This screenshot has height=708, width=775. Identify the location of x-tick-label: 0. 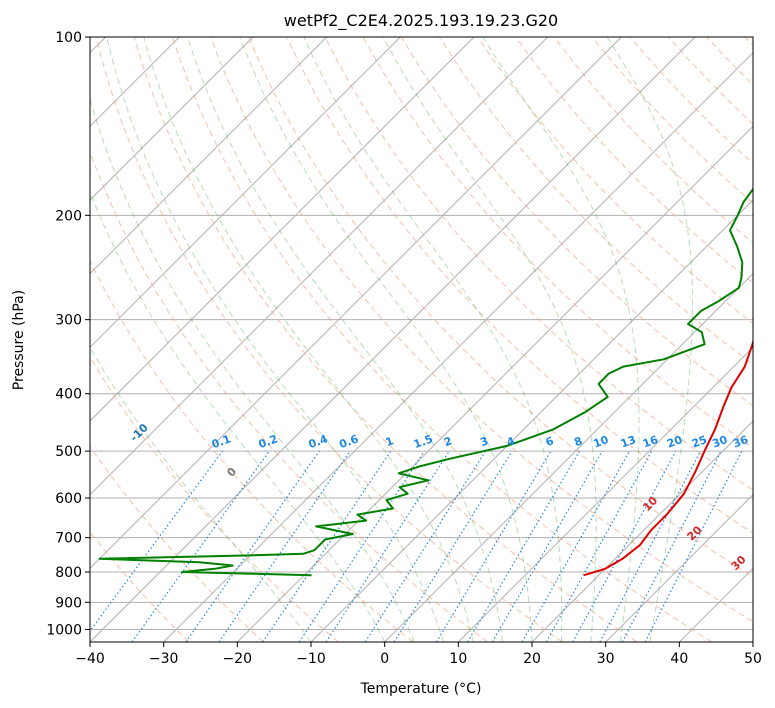
(384, 659).